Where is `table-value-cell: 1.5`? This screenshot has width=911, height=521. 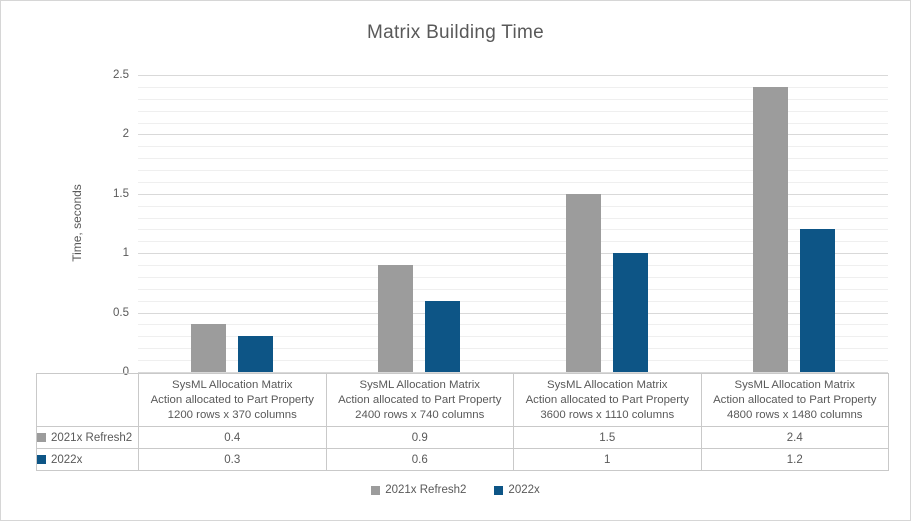
table-value-cell: 1.5 is located at coordinates (607, 437).